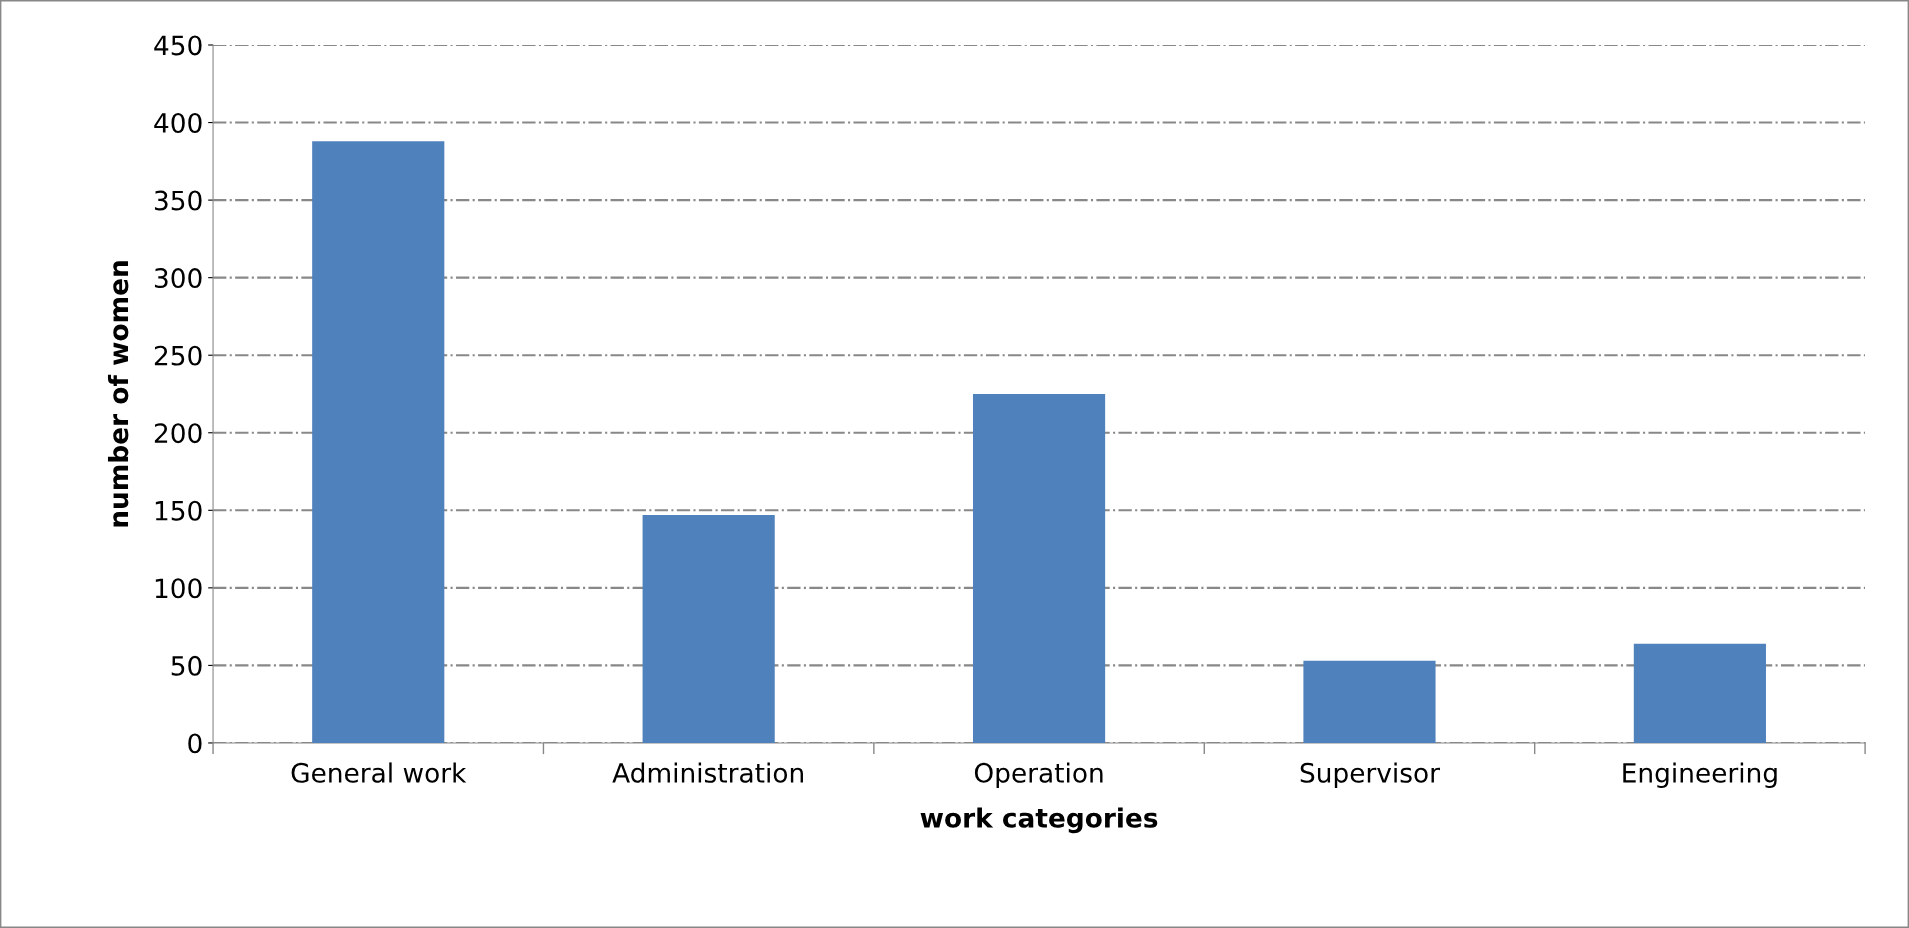  I want to click on x-axis-title: work categories, so click(1039, 820).